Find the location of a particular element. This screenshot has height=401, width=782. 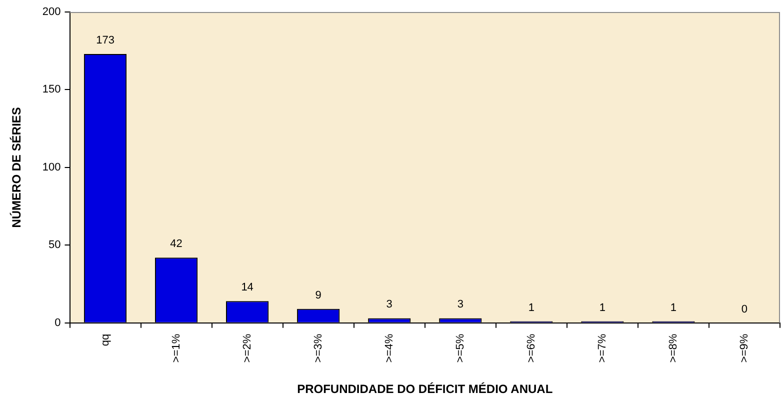

data-label: 42 is located at coordinates (176, 244).